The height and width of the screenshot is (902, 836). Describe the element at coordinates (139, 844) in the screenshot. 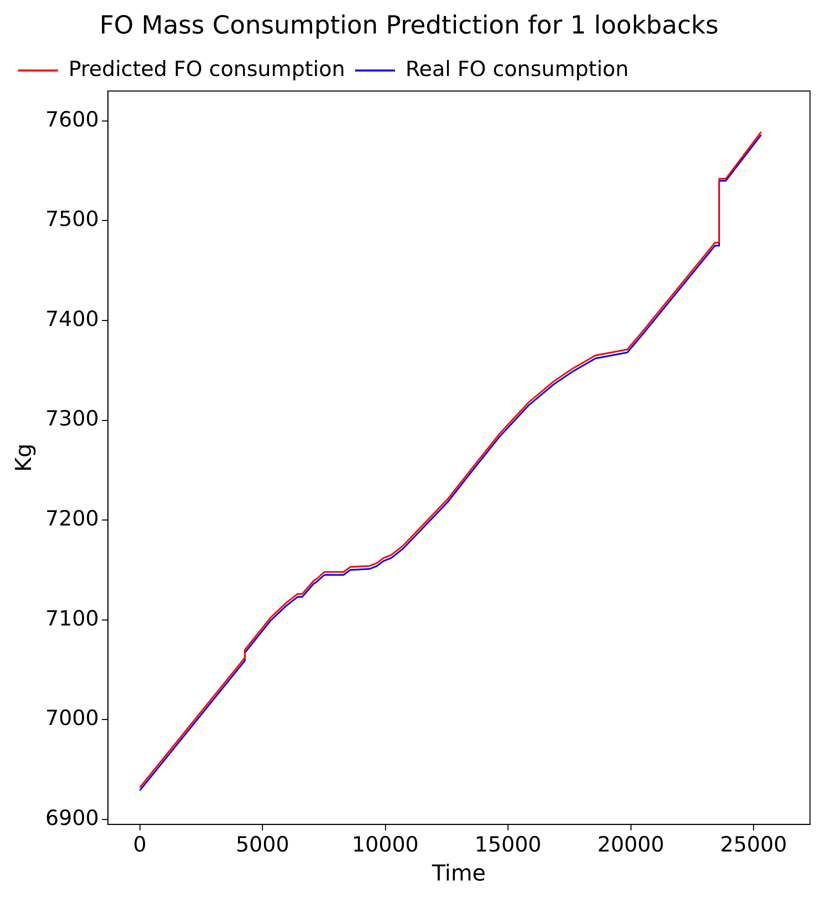

I see `x-tick-label: 0` at that location.